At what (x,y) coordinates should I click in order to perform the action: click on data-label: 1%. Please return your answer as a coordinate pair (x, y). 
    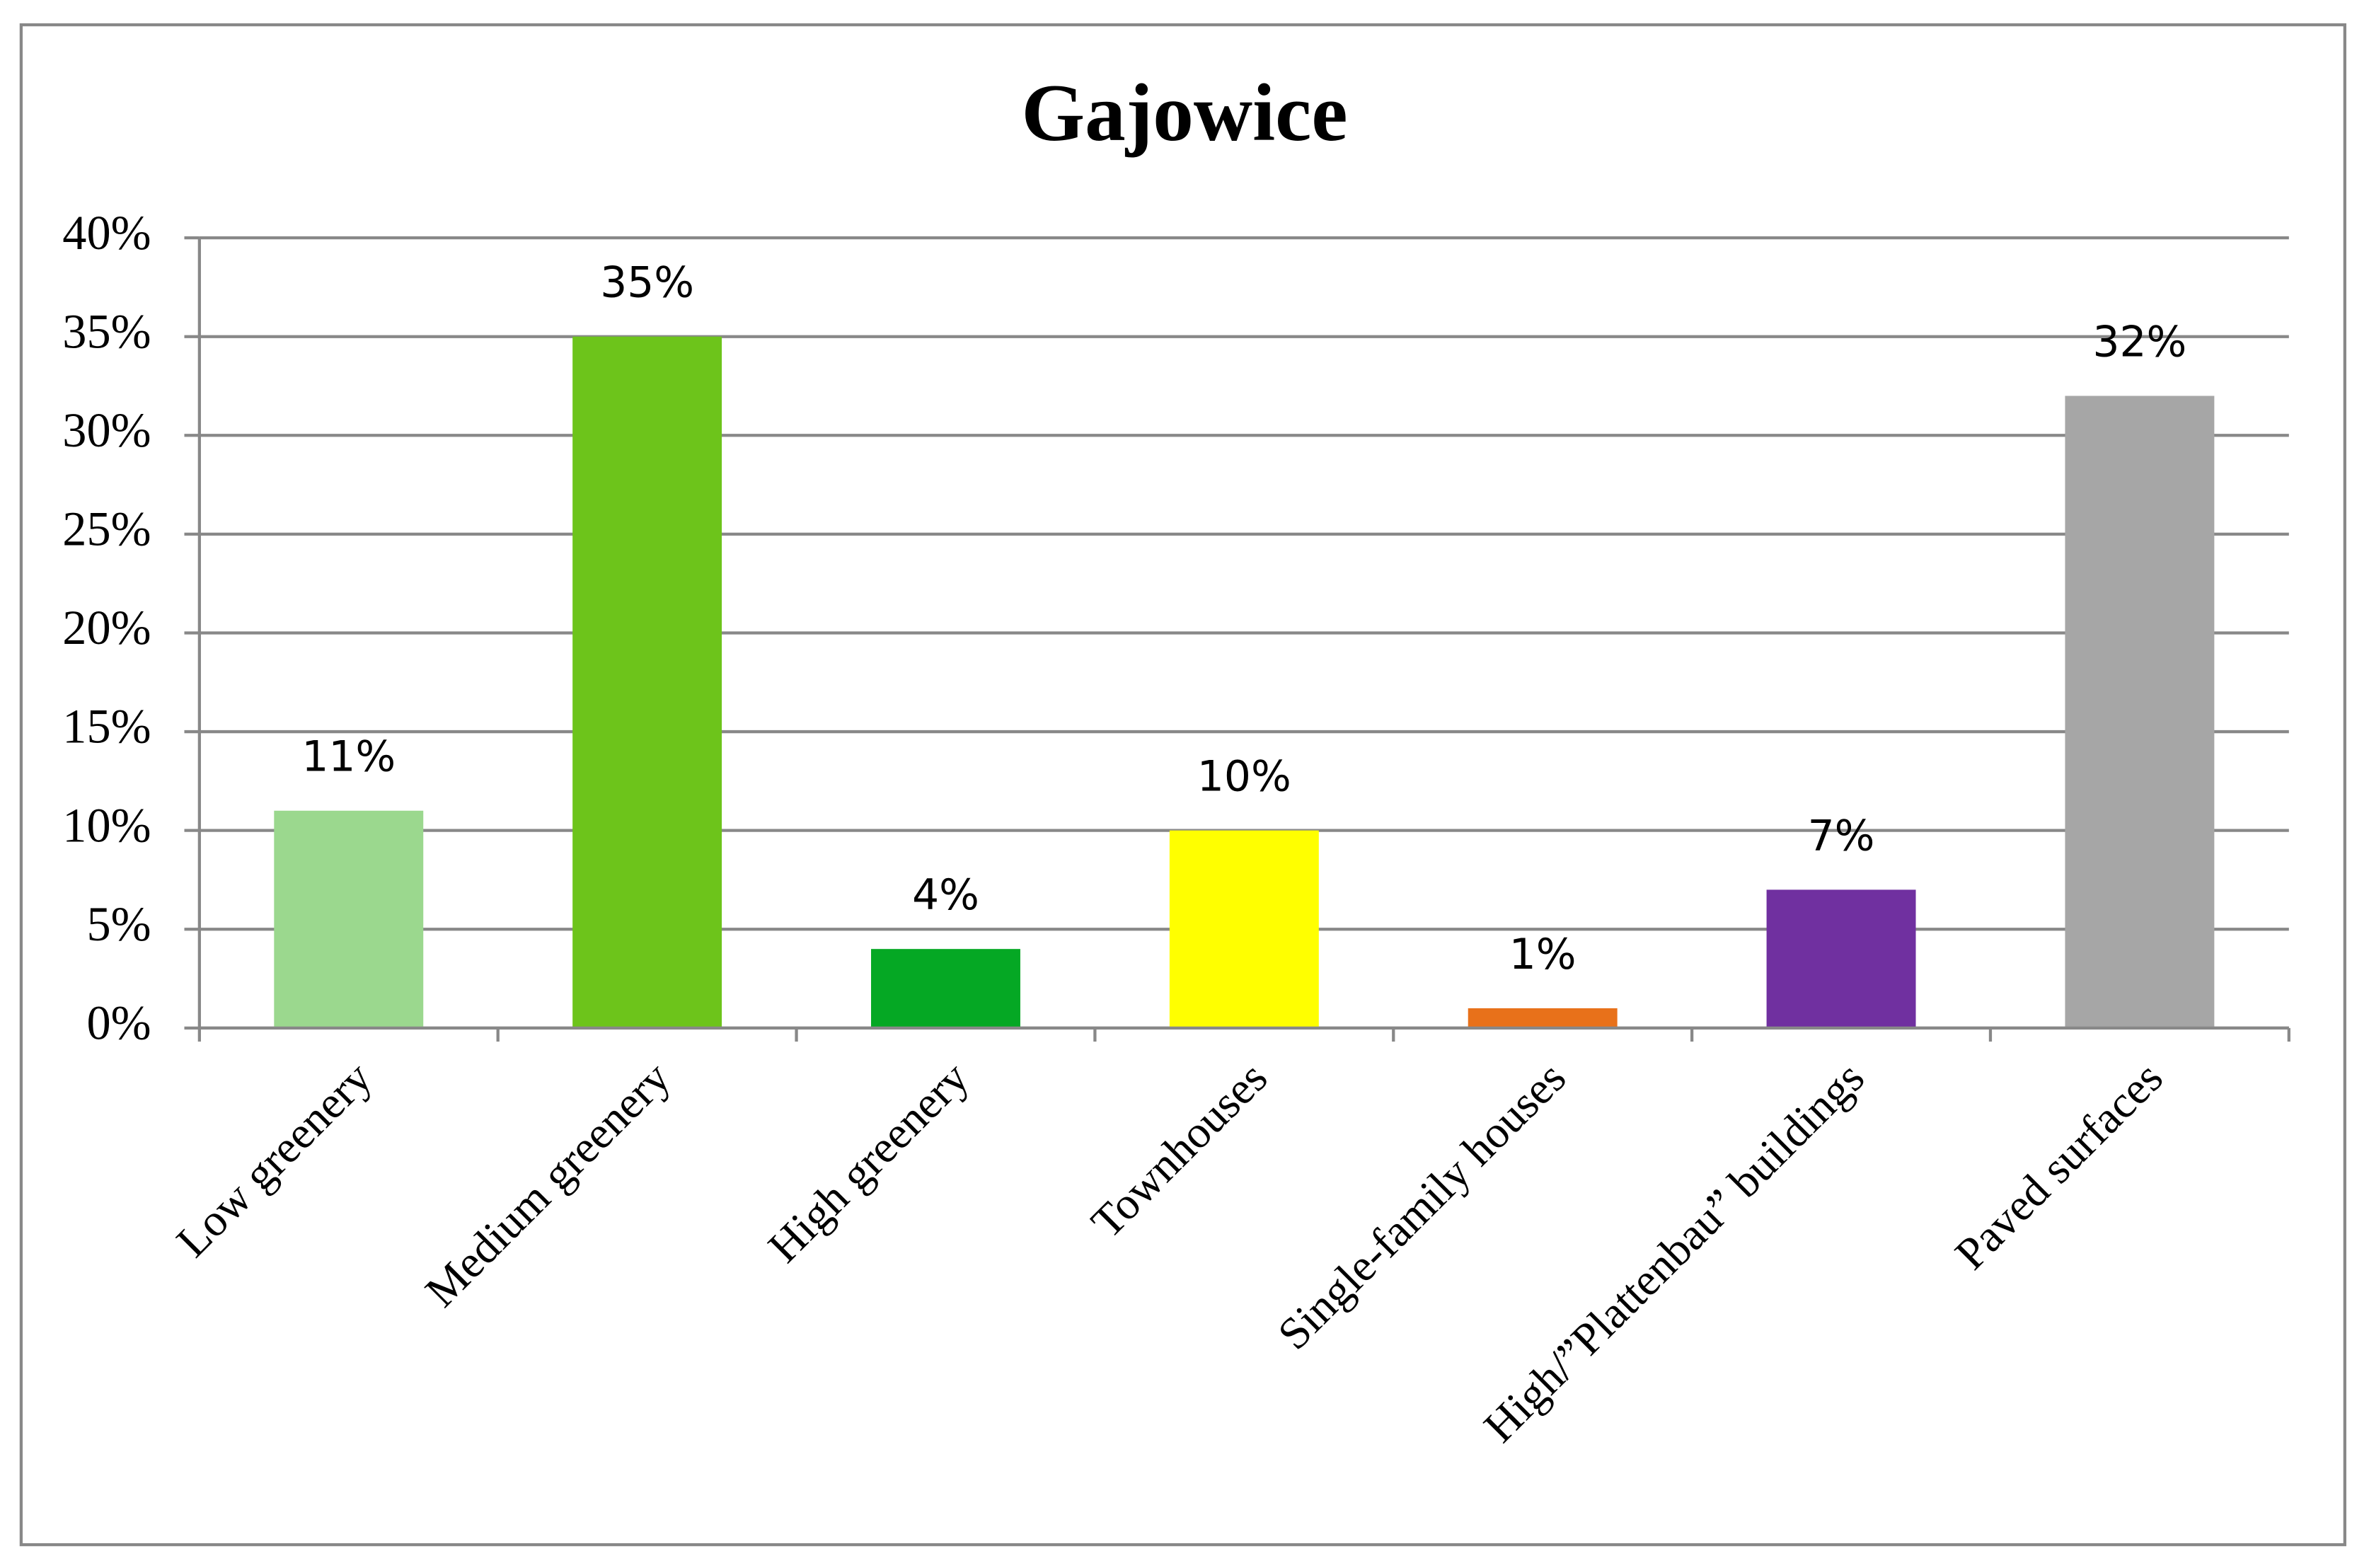
    Looking at the image, I should click on (1543, 954).